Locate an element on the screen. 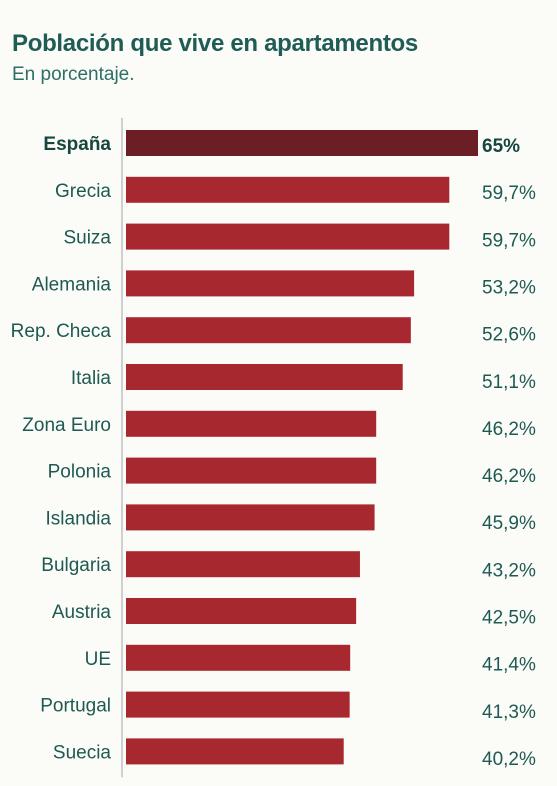 The image size is (557, 786). value-label: 41,3% is located at coordinates (509, 712).